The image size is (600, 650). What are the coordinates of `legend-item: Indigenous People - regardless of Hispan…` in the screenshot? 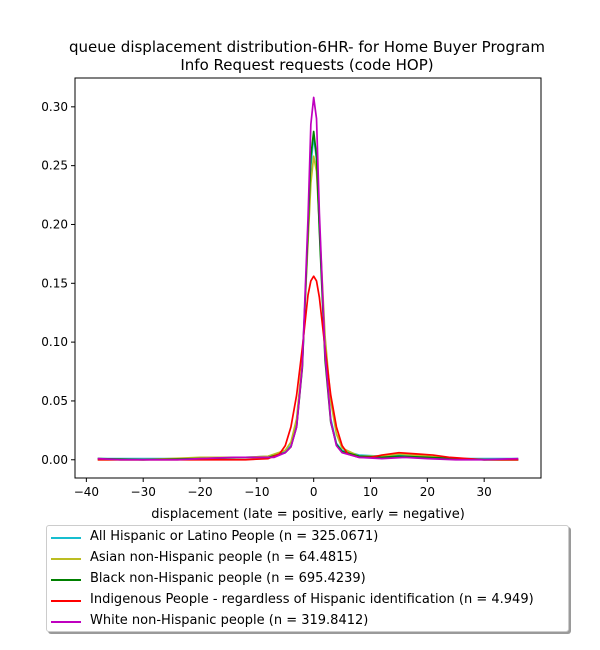 It's located at (307, 600).